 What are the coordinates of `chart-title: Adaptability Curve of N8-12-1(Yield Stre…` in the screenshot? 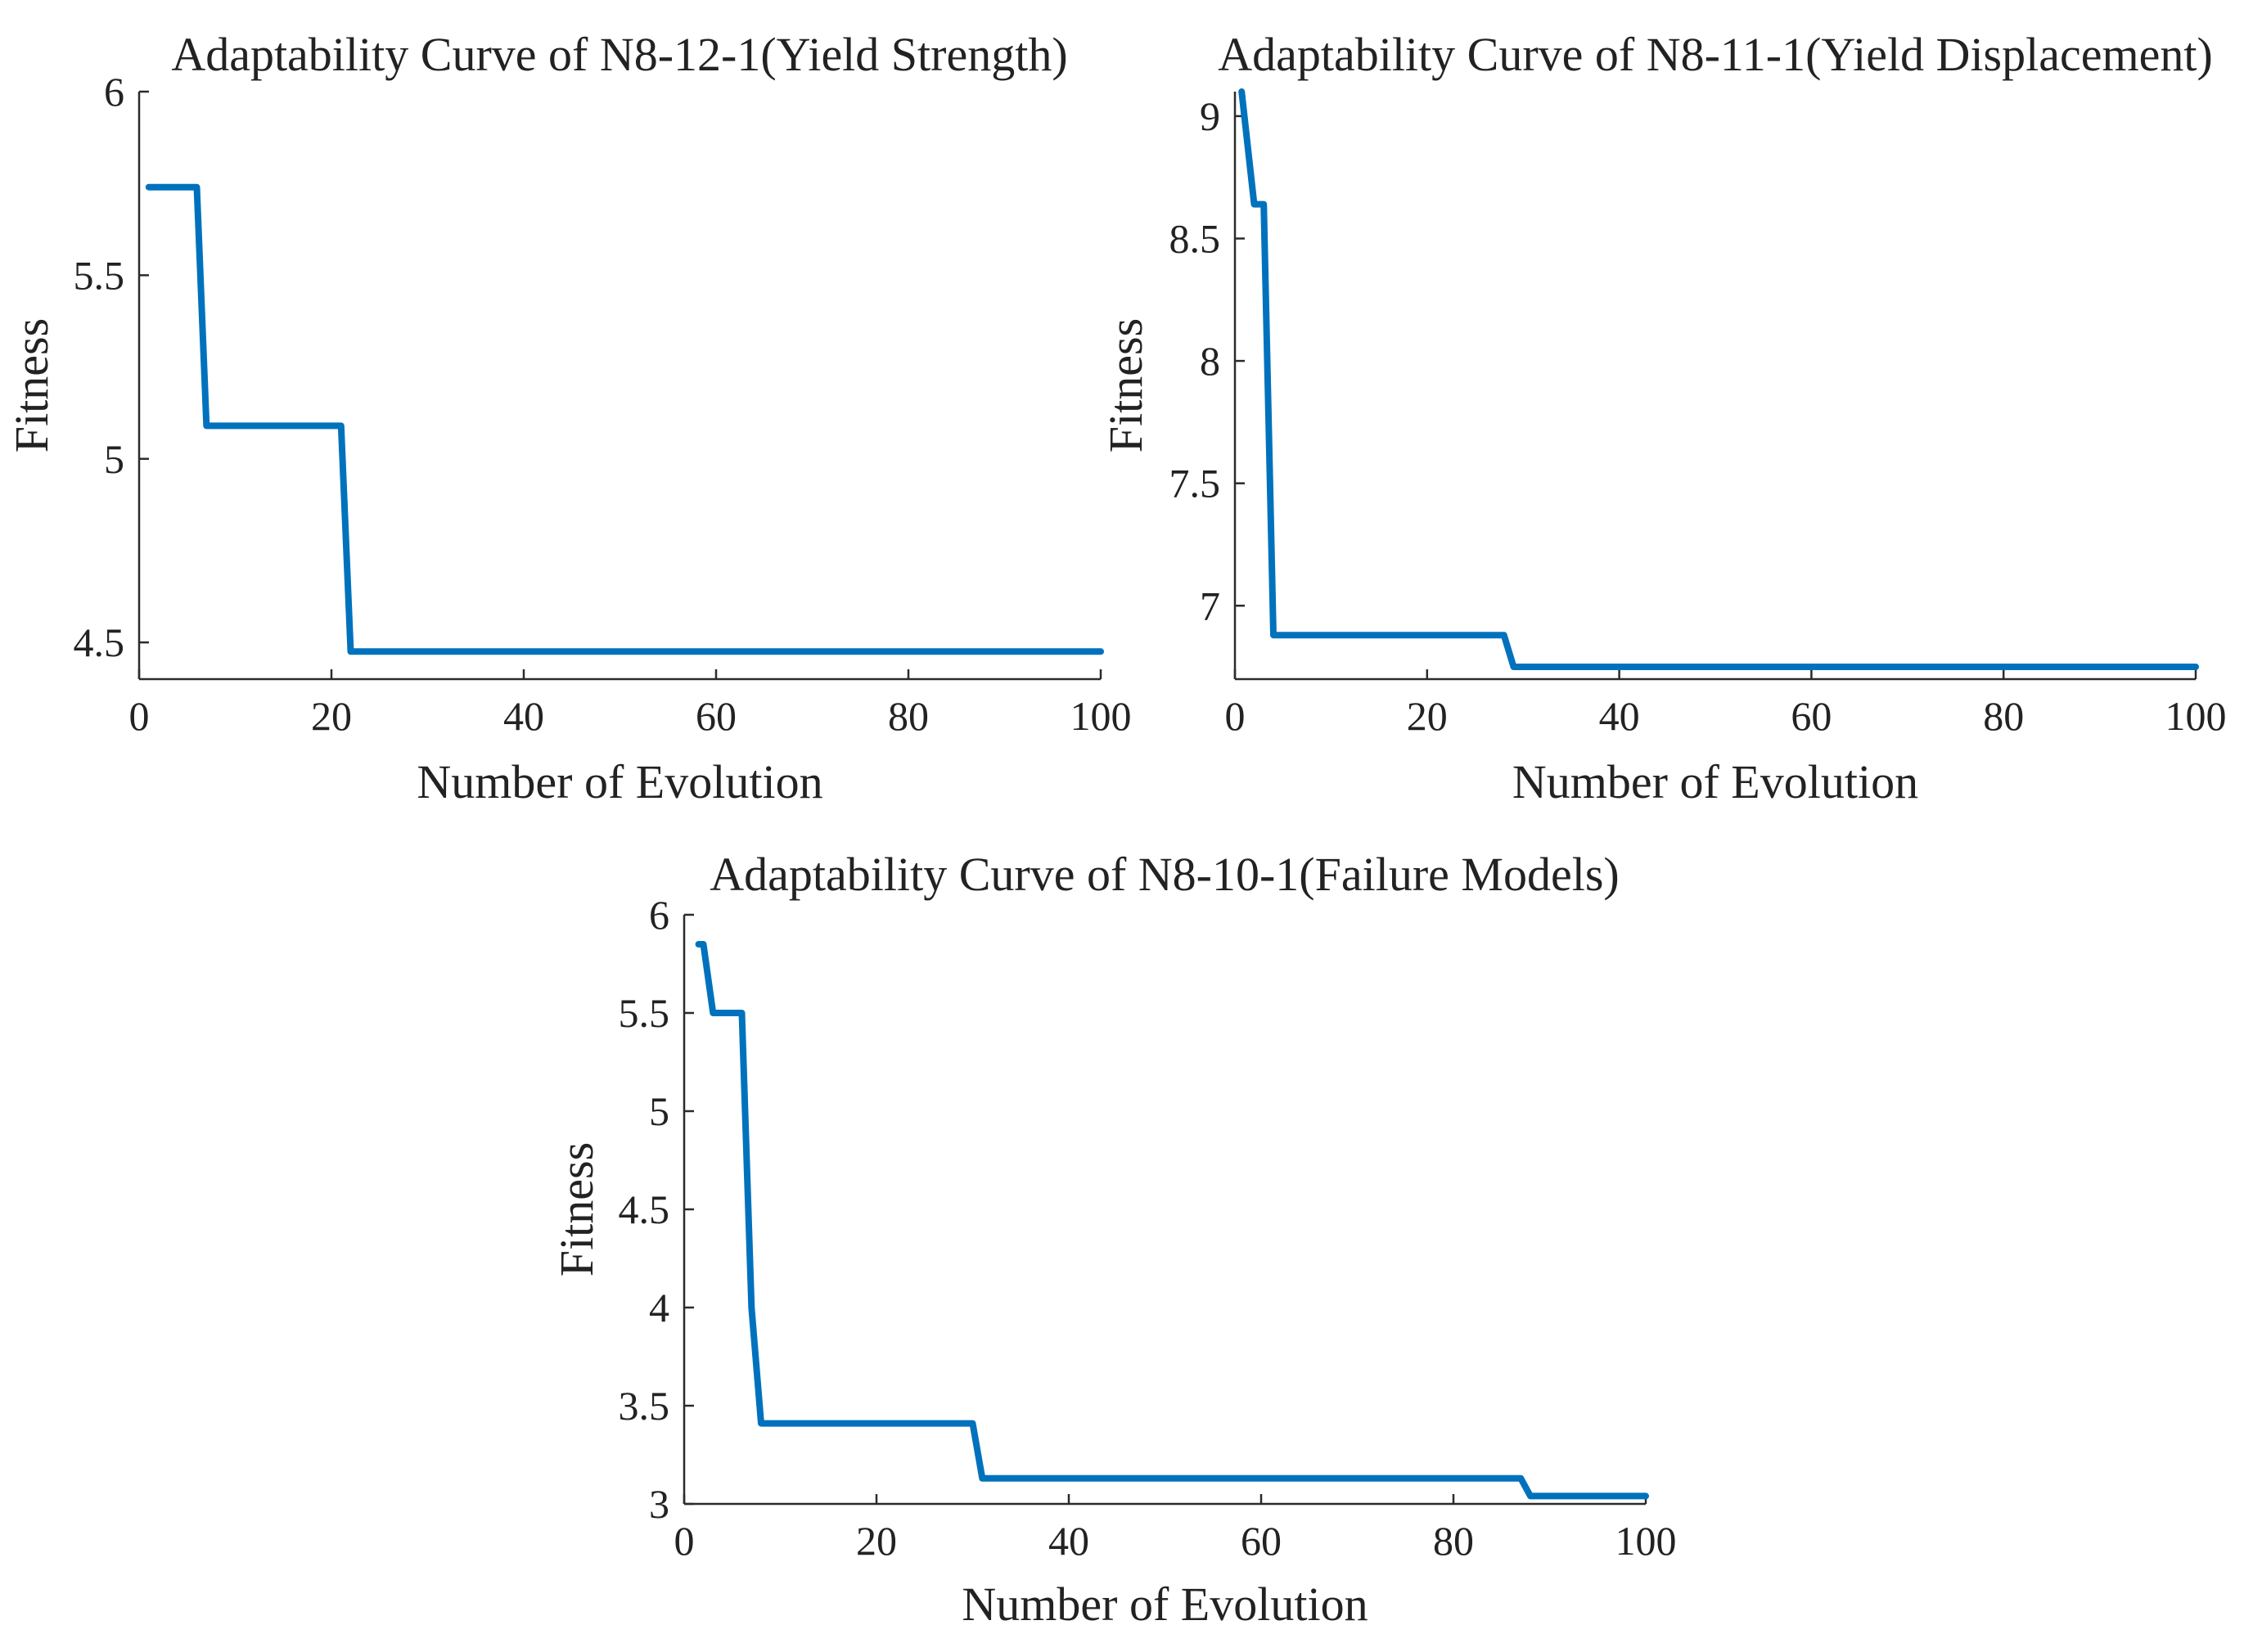 It's located at (619, 54).